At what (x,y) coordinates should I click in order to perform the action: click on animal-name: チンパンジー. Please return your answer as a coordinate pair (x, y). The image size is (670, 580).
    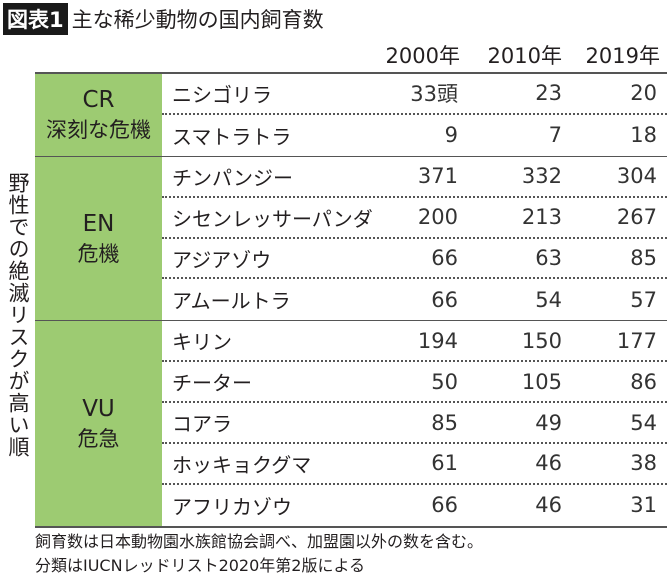
    Looking at the image, I should click on (232, 177).